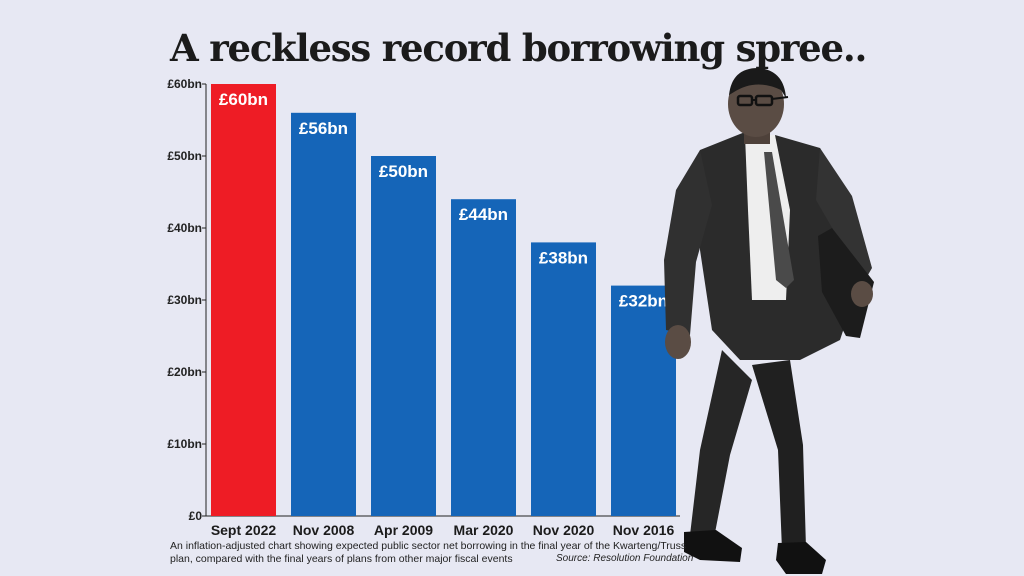  What do you see at coordinates (323, 128) in the screenshot?
I see `data-label: £56bn` at bounding box center [323, 128].